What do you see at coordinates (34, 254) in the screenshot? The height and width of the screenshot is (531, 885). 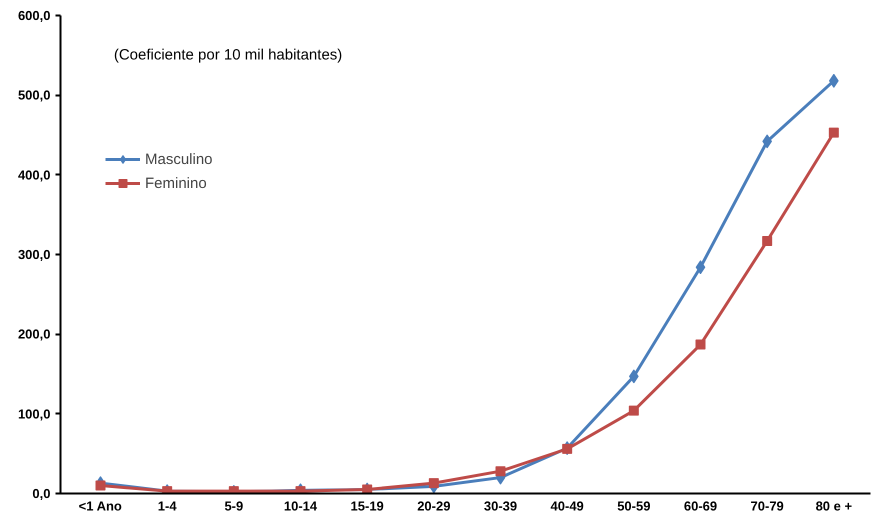 I see `y-tick-label: 300,0` at bounding box center [34, 254].